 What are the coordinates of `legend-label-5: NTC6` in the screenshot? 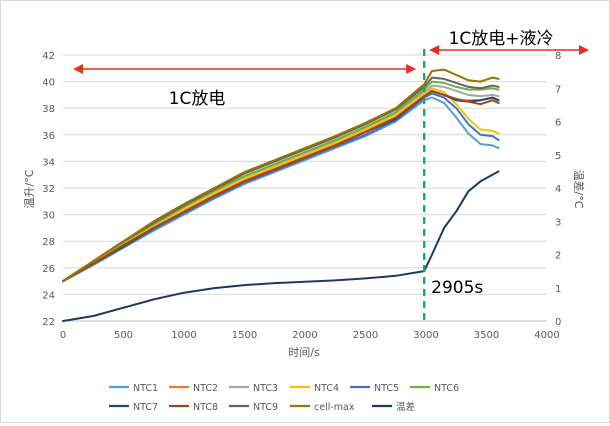 It's located at (446, 388).